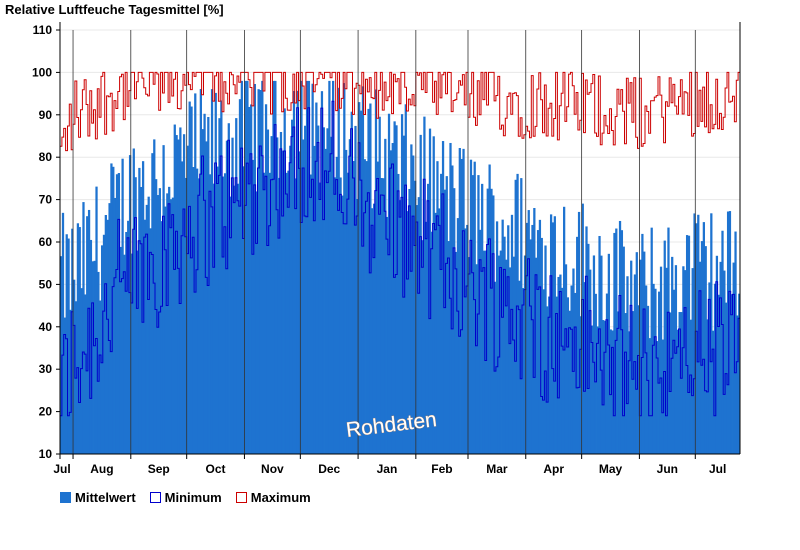 The image size is (800, 550). Describe the element at coordinates (46, 412) in the screenshot. I see `y-tick-label-20: 20` at that location.